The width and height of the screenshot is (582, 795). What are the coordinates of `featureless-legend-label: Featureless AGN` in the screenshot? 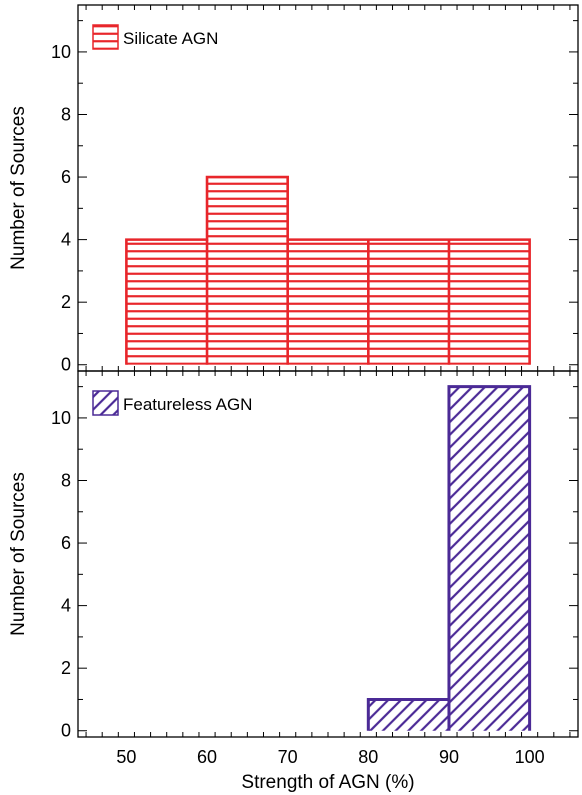 It's located at (187, 404).